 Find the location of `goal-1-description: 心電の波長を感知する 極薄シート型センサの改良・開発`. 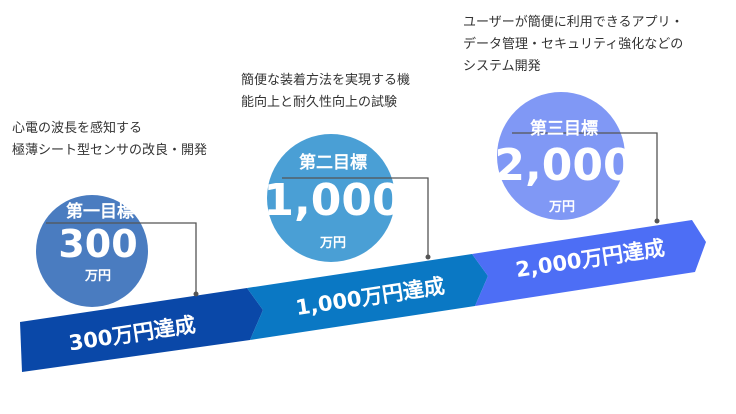

goal-1-description: 心電の波長を感知する 極薄シート型センサの改良・開発 is located at coordinates (109, 140).